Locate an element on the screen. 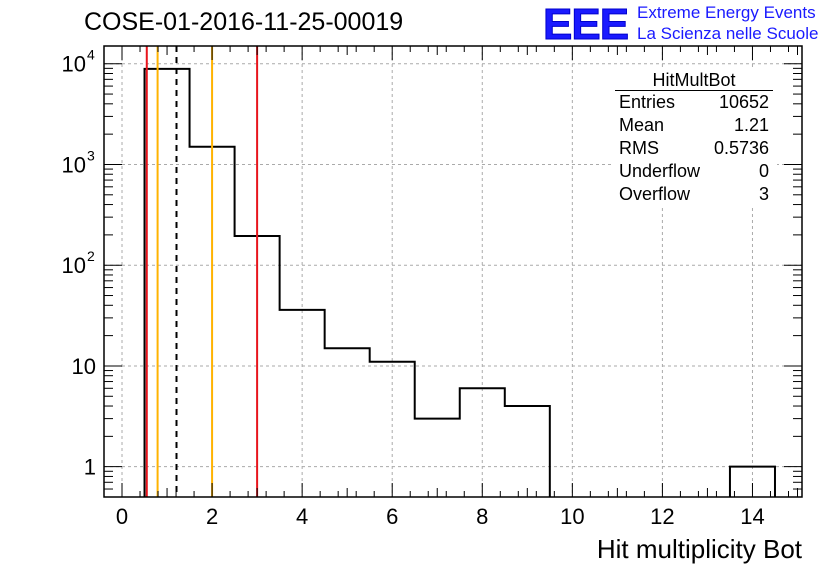  stats-value: 1.21 is located at coordinates (751, 125).